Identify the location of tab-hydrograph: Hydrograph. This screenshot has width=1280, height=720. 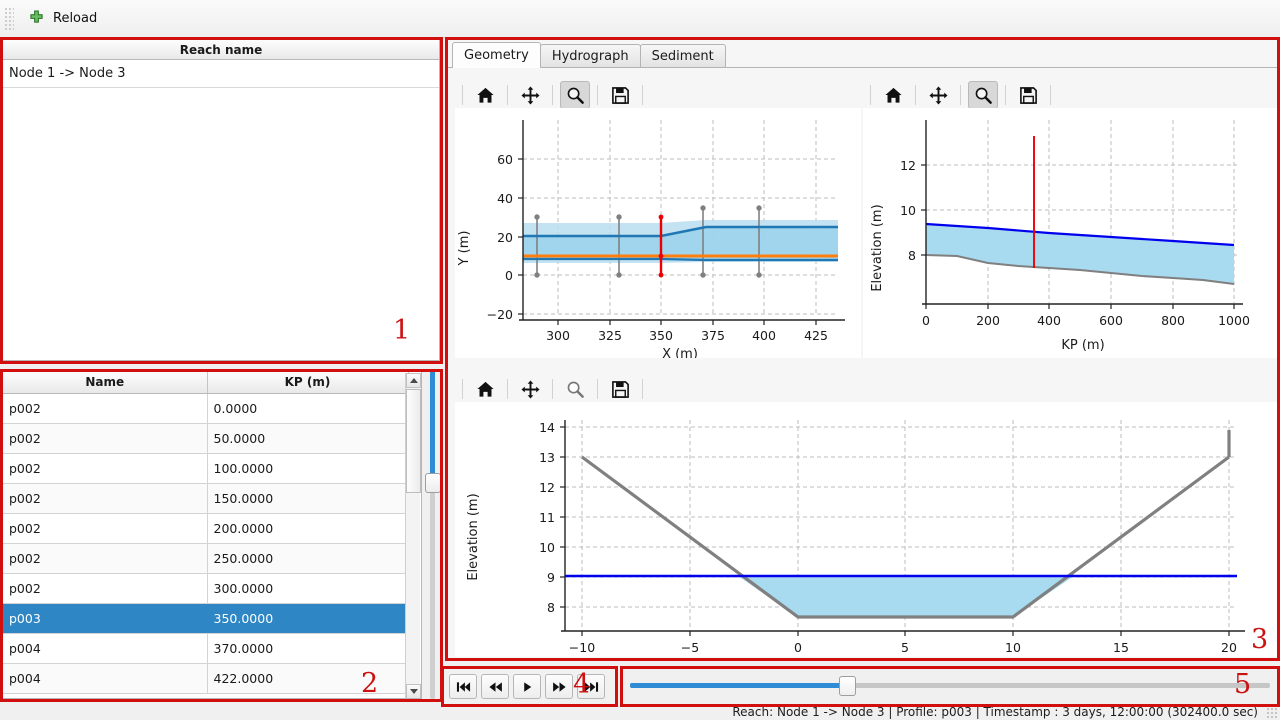
(590, 56).